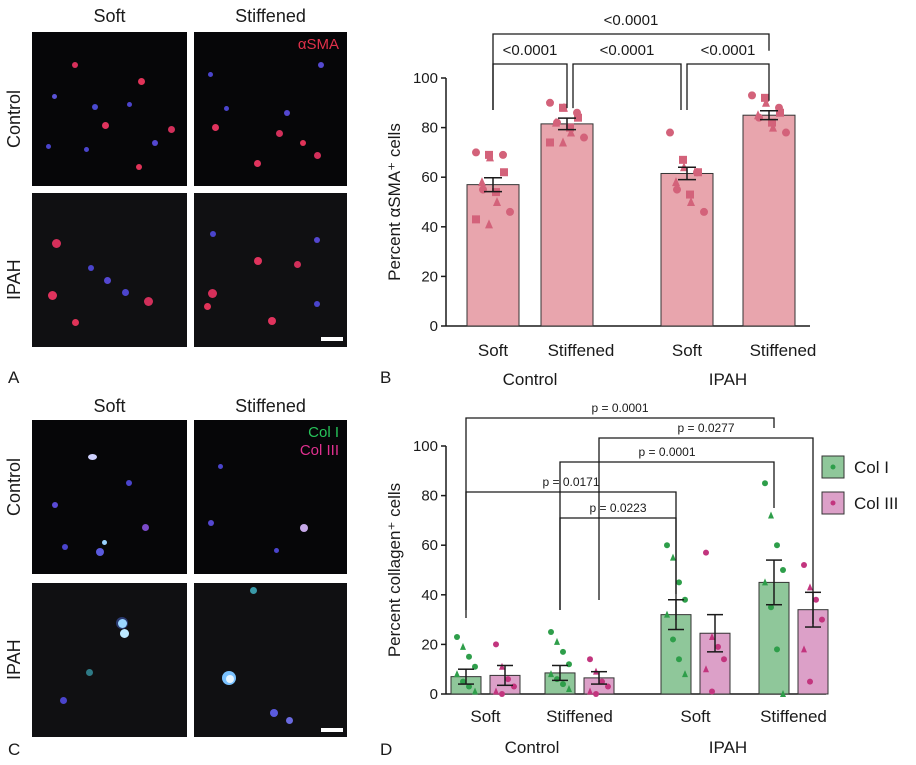 The height and width of the screenshot is (765, 916). What do you see at coordinates (14, 118) in the screenshot?
I see `panel-a-row-control: Control` at bounding box center [14, 118].